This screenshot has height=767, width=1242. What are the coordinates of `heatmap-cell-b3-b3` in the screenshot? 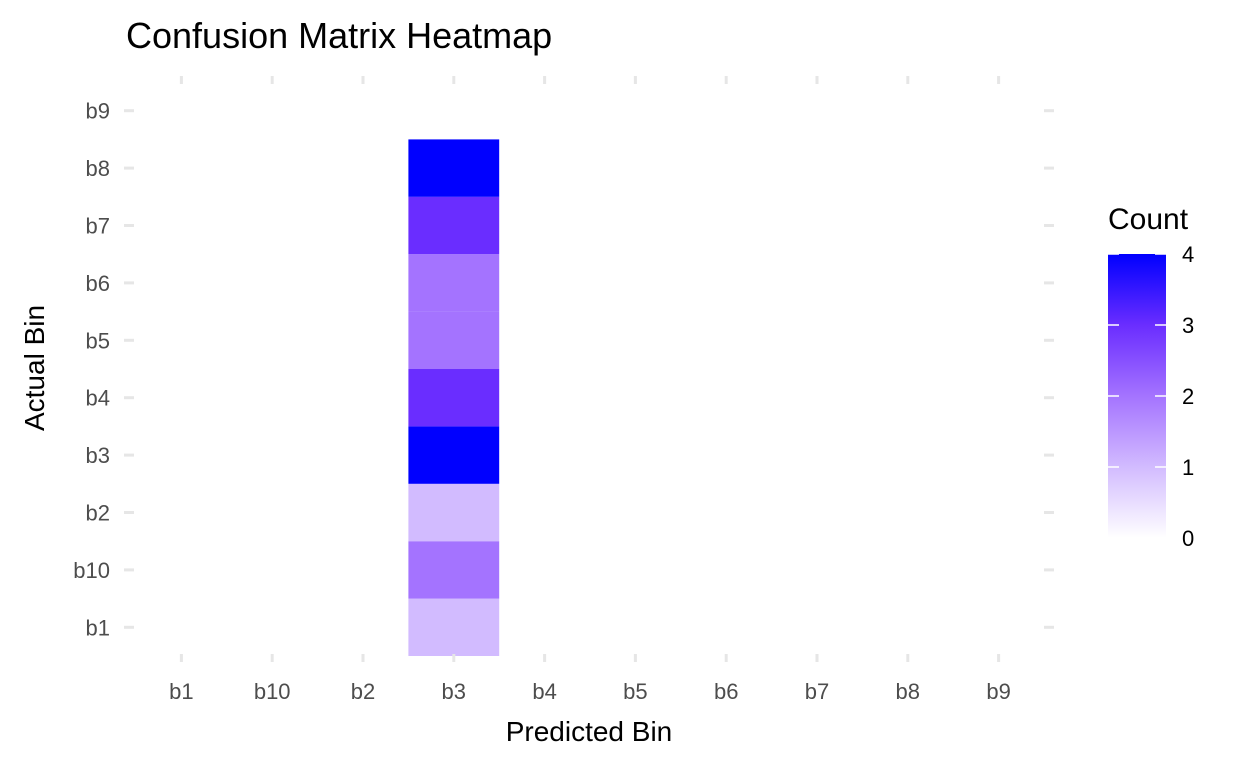 It's located at (454, 455).